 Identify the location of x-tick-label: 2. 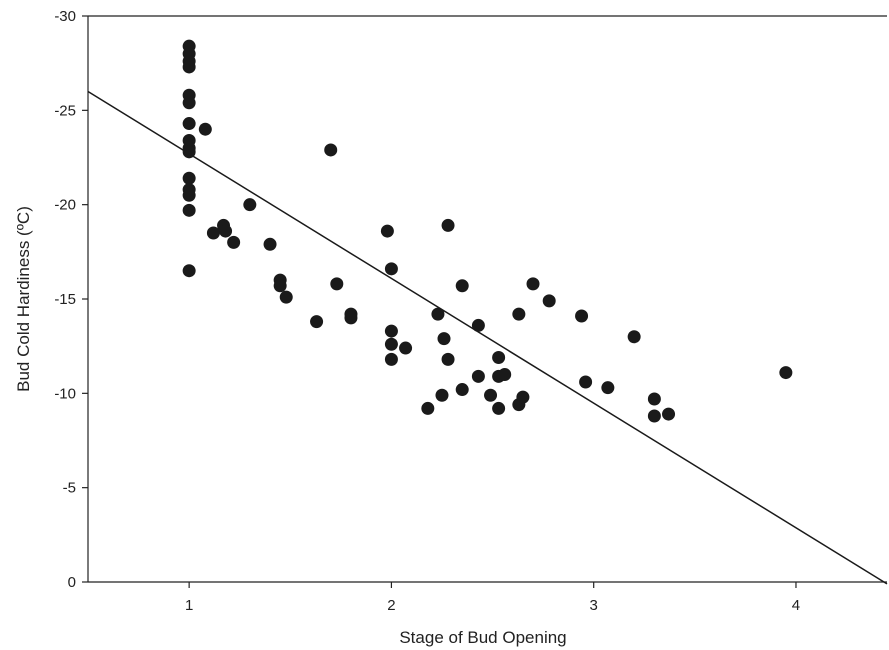
(391, 605).